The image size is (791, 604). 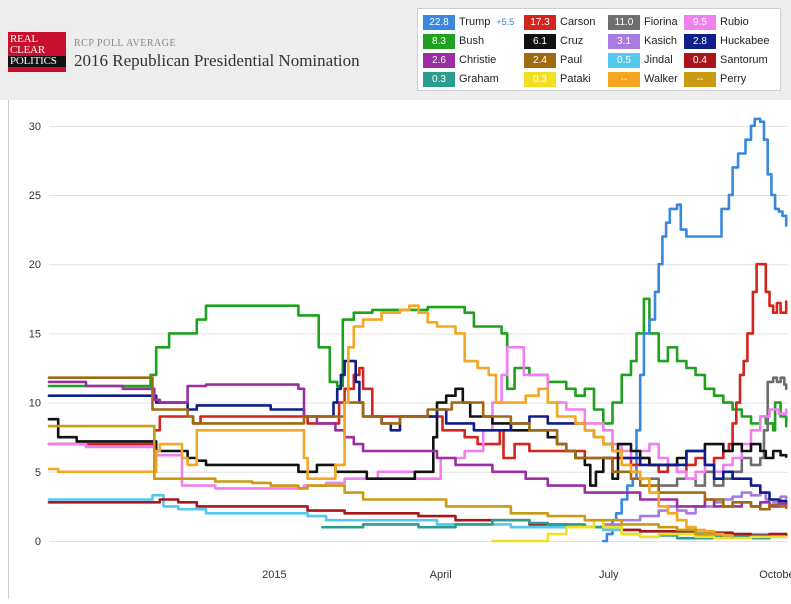 I want to click on x-tick-label: 2015, so click(x=274, y=575).